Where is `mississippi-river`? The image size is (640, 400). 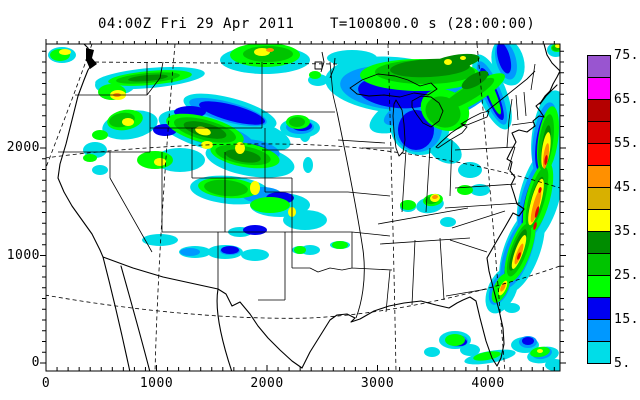
mississippi-river is located at coordinates (350, 215).